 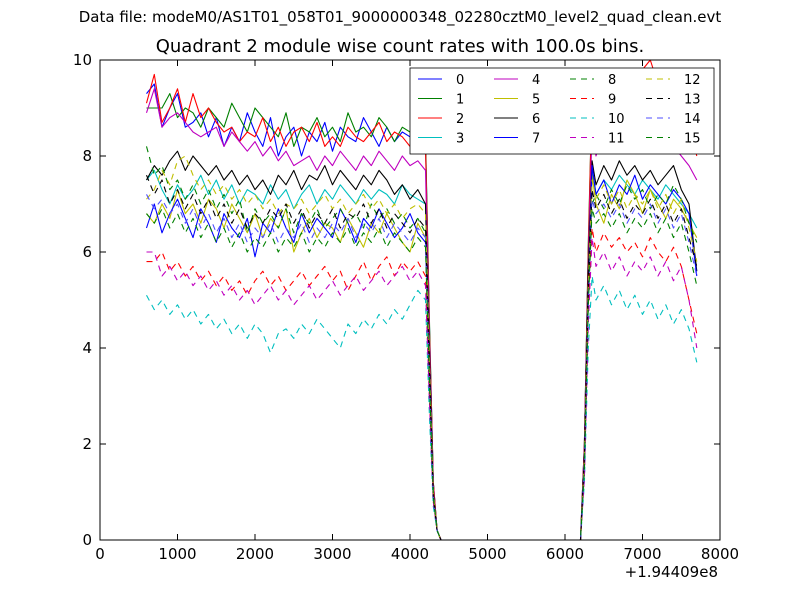 What do you see at coordinates (536, 139) in the screenshot?
I see `legend-label-7: 7` at bounding box center [536, 139].